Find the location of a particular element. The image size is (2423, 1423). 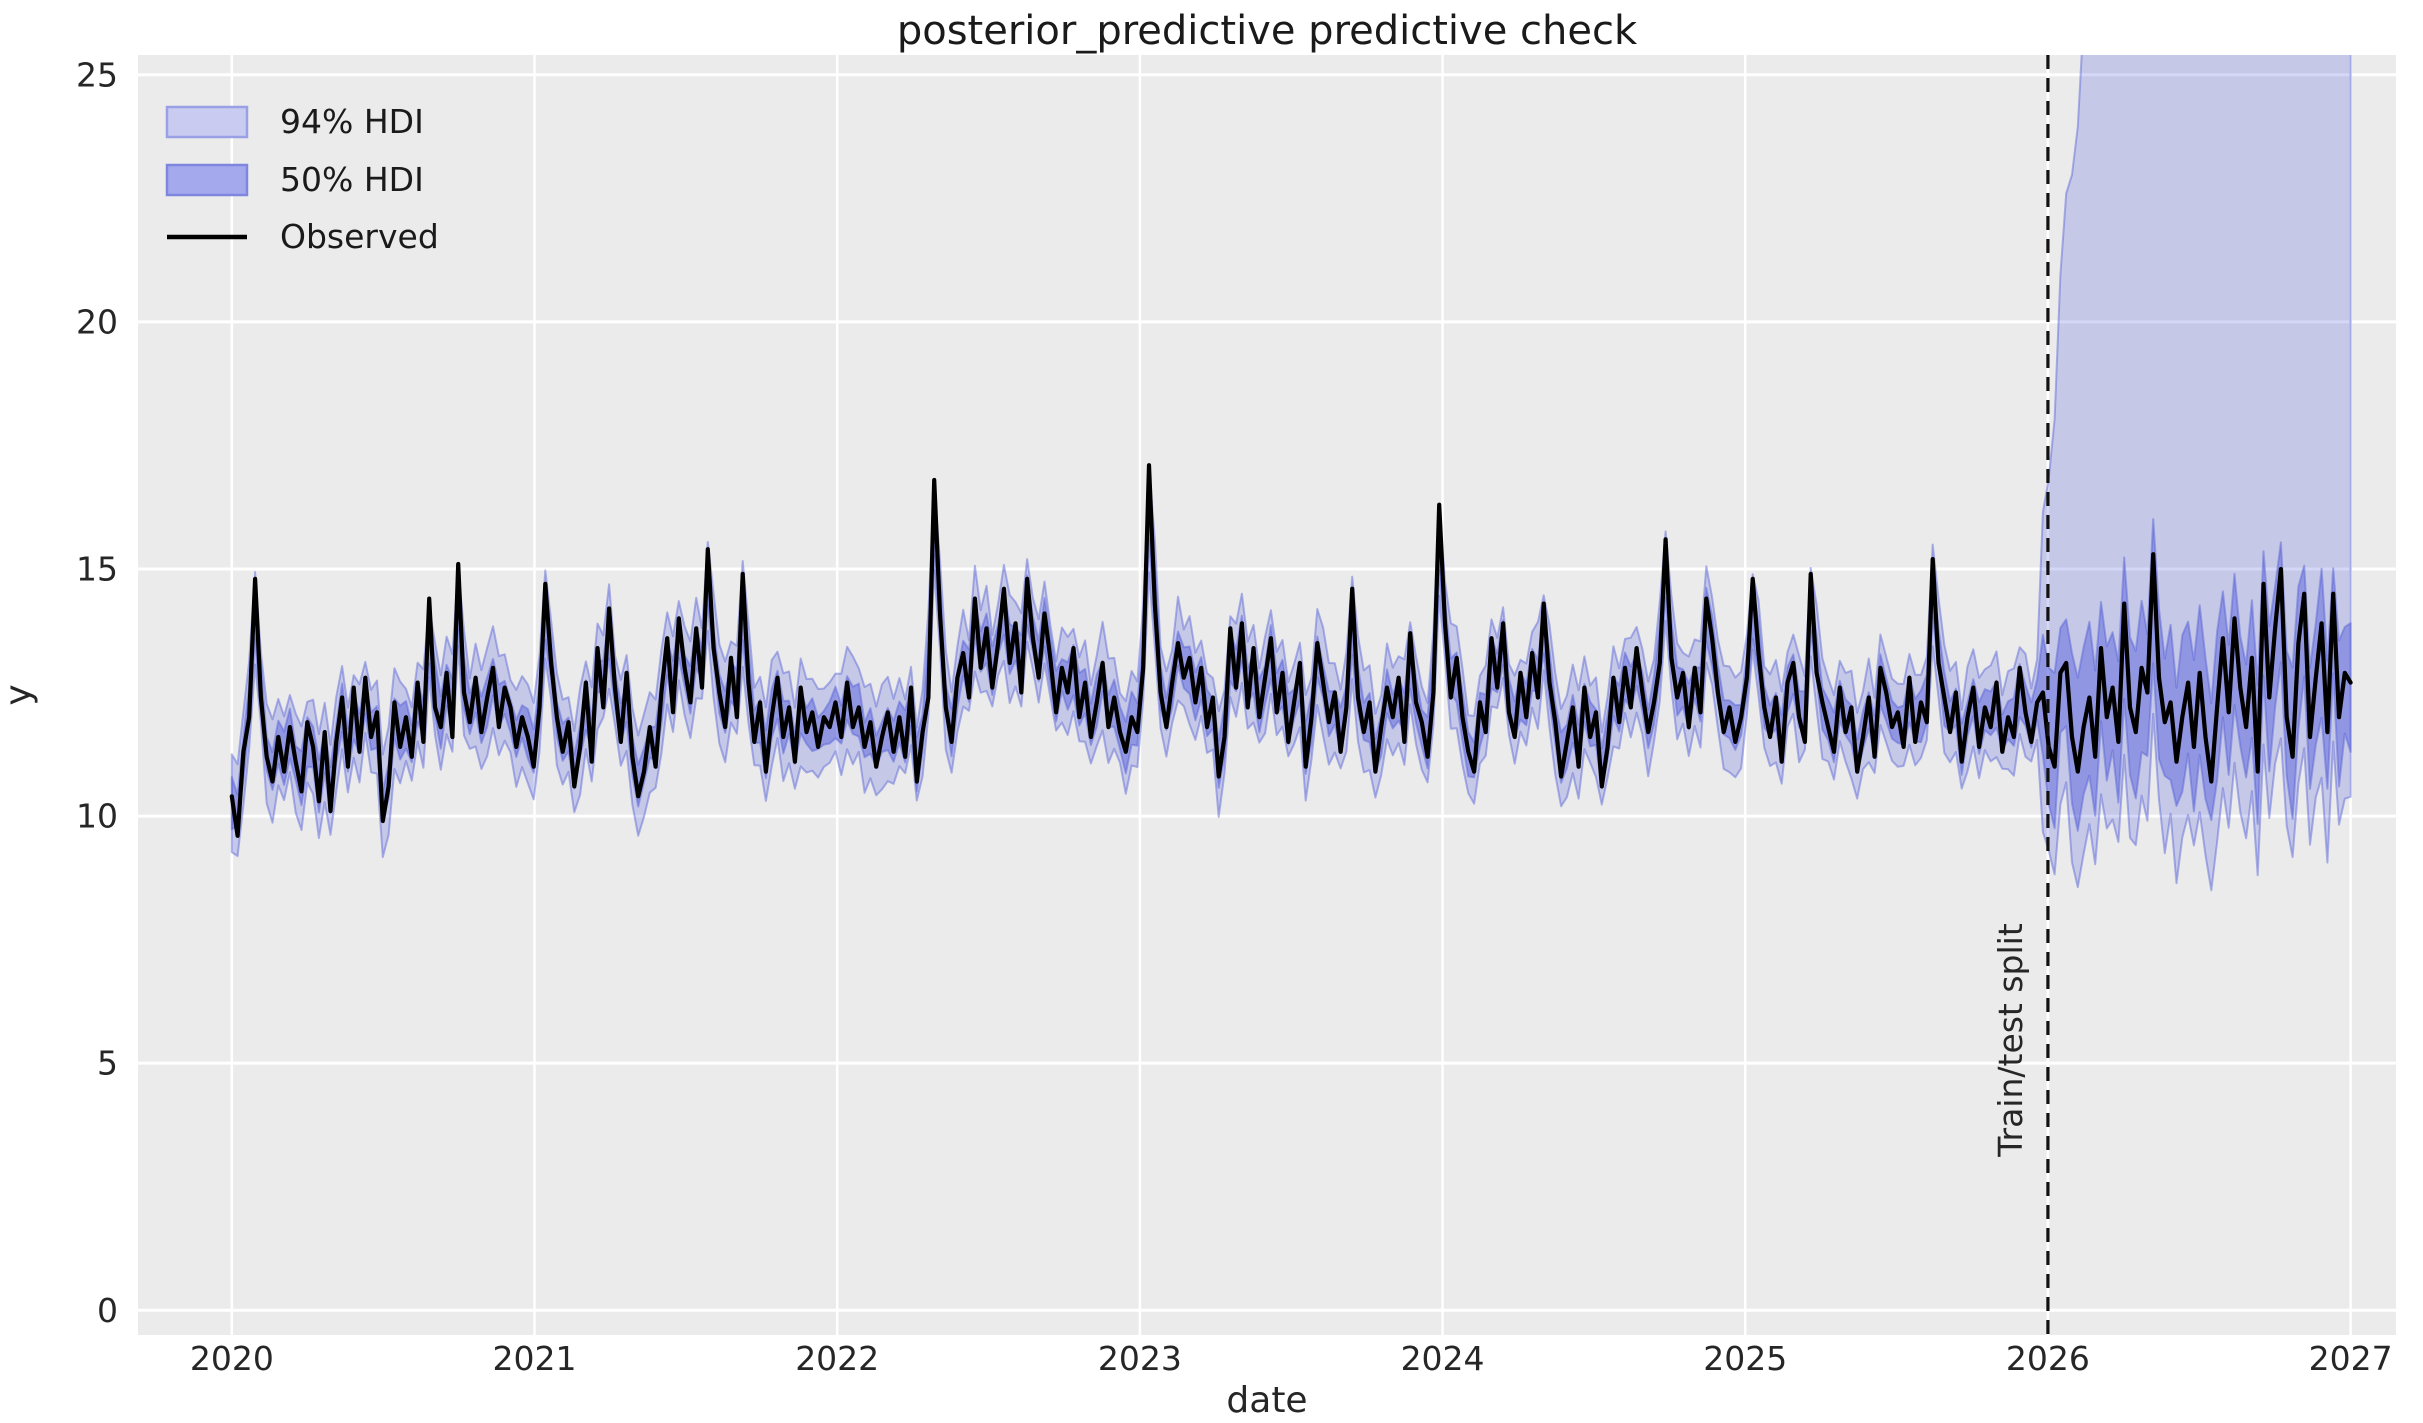

x-tick-label: 2020 is located at coordinates (232, 1358).